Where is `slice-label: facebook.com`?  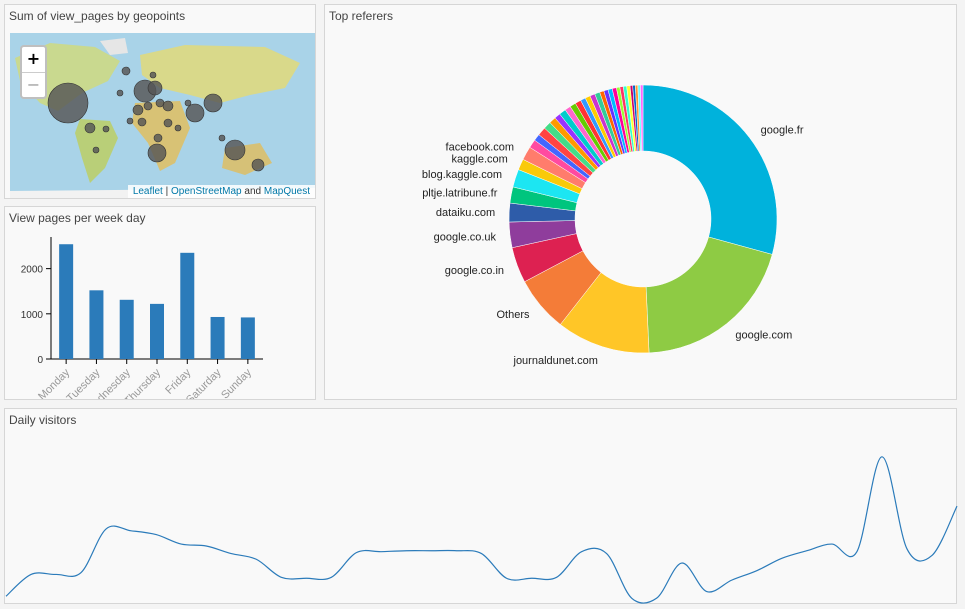
slice-label: facebook.com is located at coordinates (480, 147).